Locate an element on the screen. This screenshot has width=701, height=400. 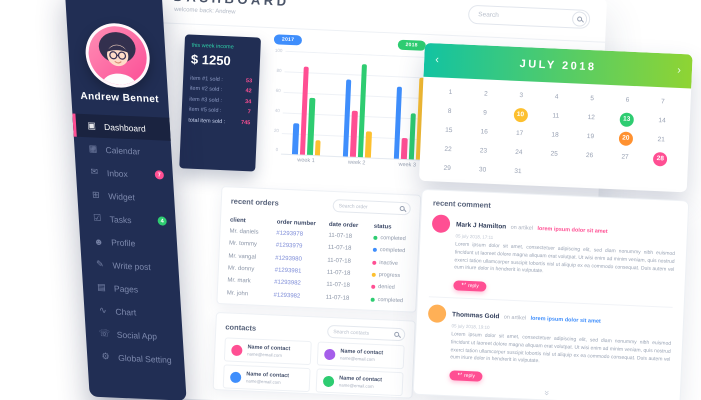
calendar-day: 13 is located at coordinates (626, 119).